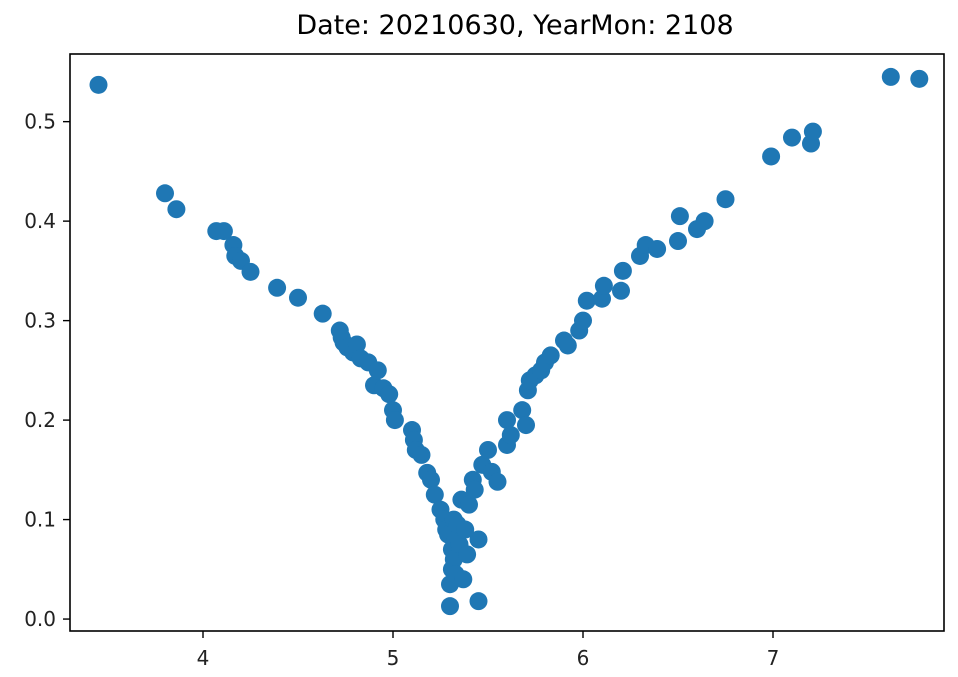 The image size is (958, 677). Describe the element at coordinates (583, 658) in the screenshot. I see `x-tick-label: 6` at that location.